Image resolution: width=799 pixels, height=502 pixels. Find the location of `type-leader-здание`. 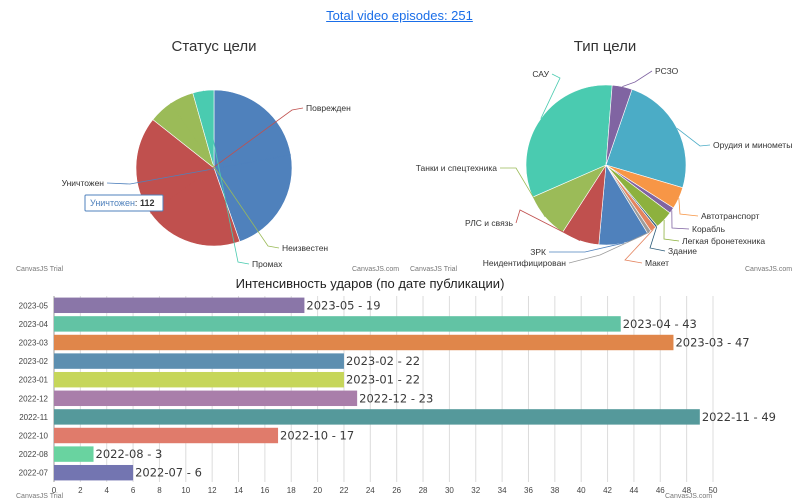

type-leader-здание is located at coordinates (657, 239).